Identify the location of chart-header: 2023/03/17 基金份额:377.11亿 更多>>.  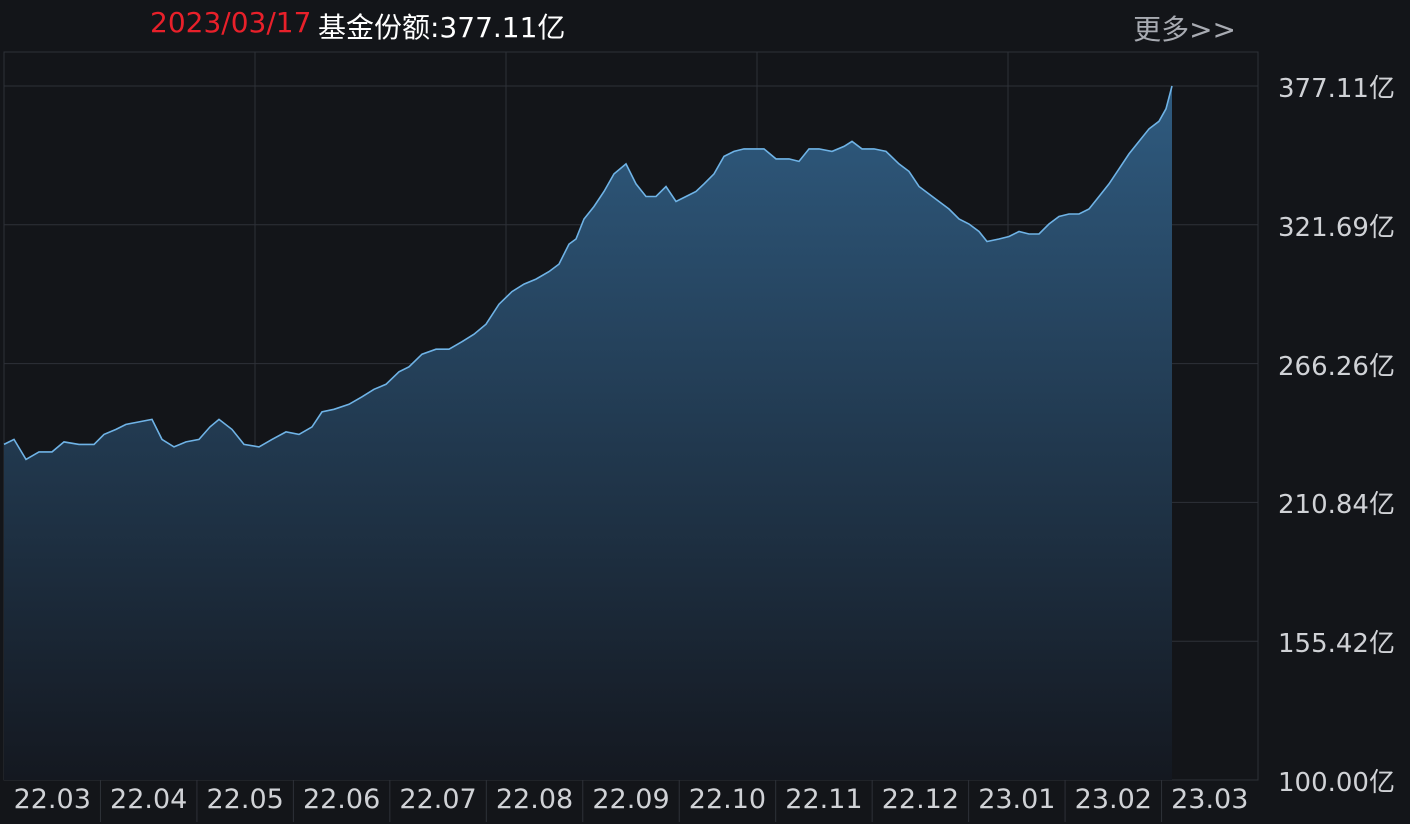
(705, 25).